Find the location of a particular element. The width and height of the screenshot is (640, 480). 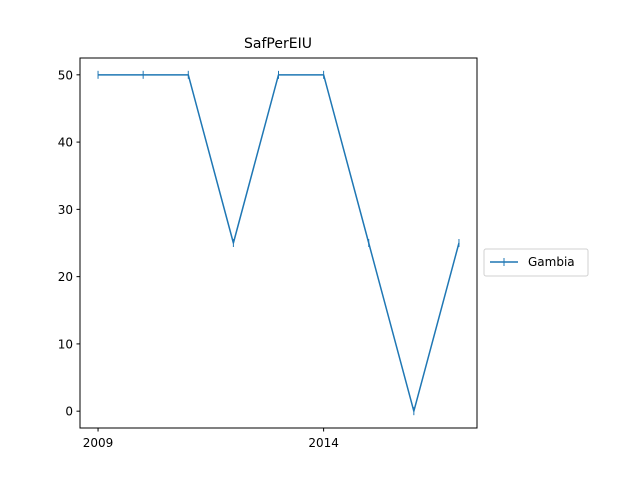

x-axis: 2009 2014 is located at coordinates (211, 439).